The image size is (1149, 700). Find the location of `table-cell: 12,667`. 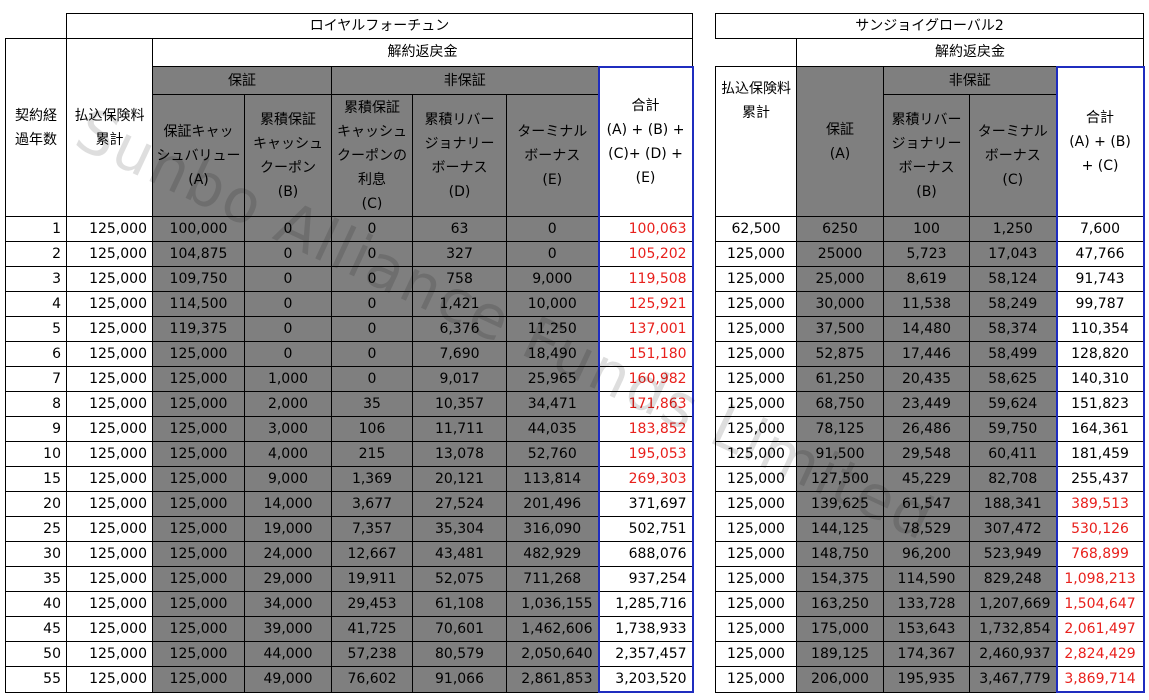

table-cell: 12,667 is located at coordinates (372, 554).